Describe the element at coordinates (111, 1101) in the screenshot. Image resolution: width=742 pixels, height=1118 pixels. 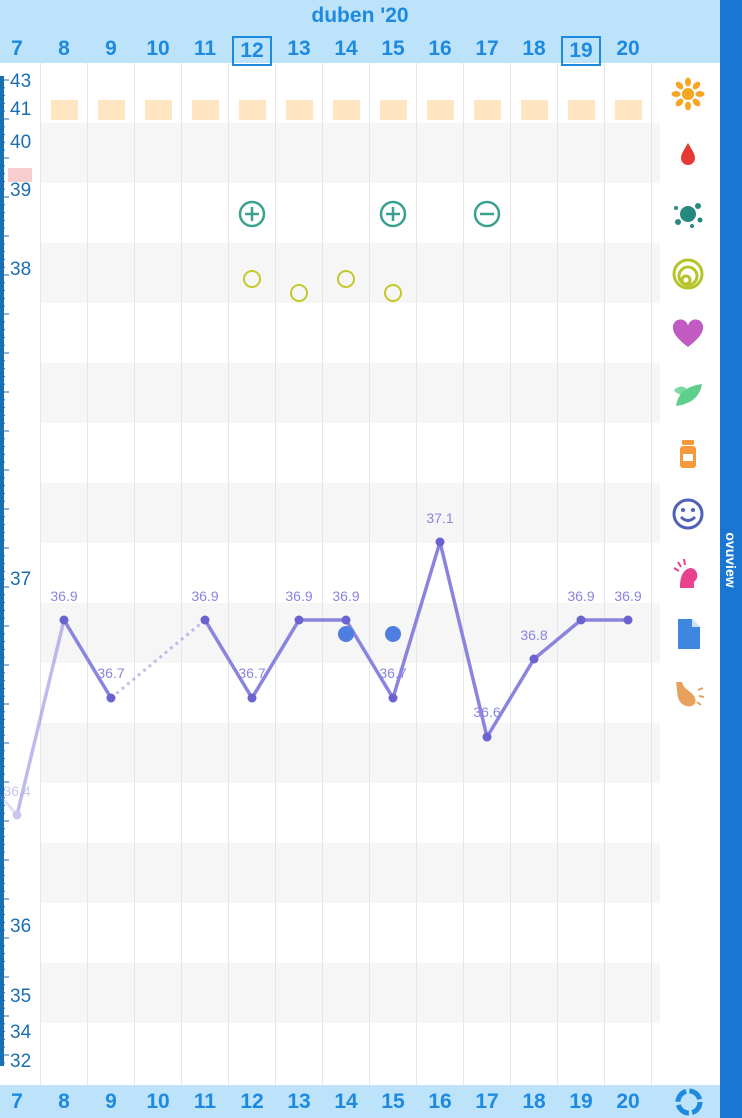
I see `footer-day-9: 9` at that location.